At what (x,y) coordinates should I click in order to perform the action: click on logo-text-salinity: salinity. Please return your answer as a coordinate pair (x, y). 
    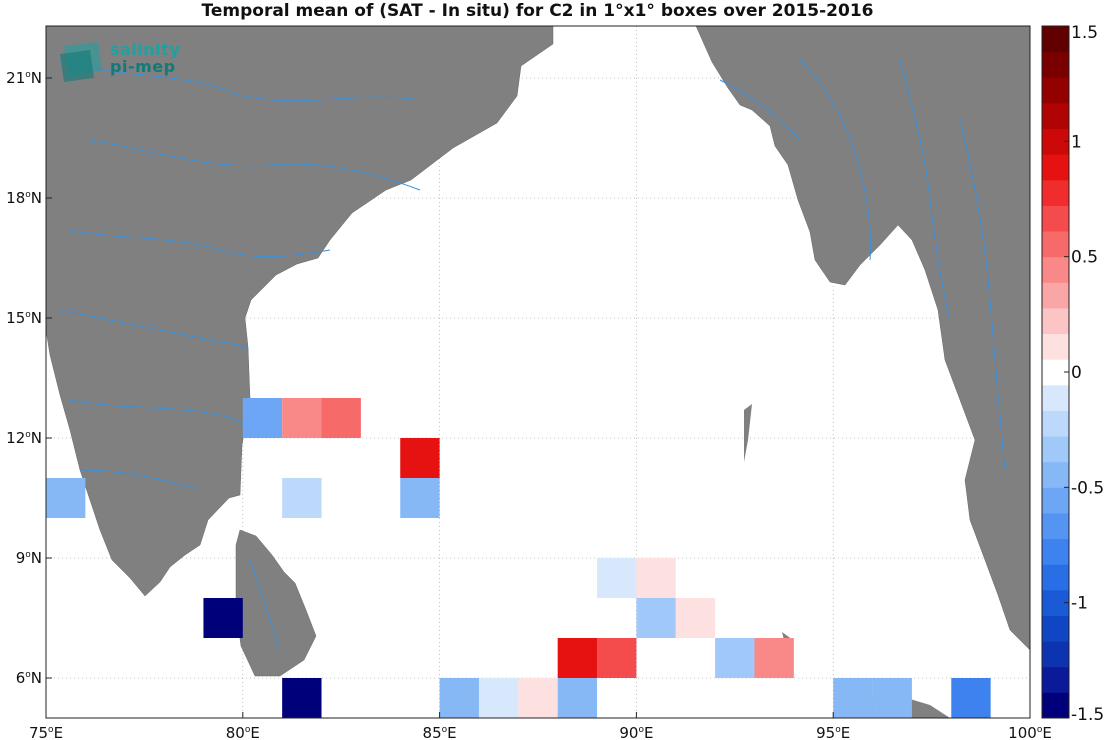
    Looking at the image, I should click on (145, 49).